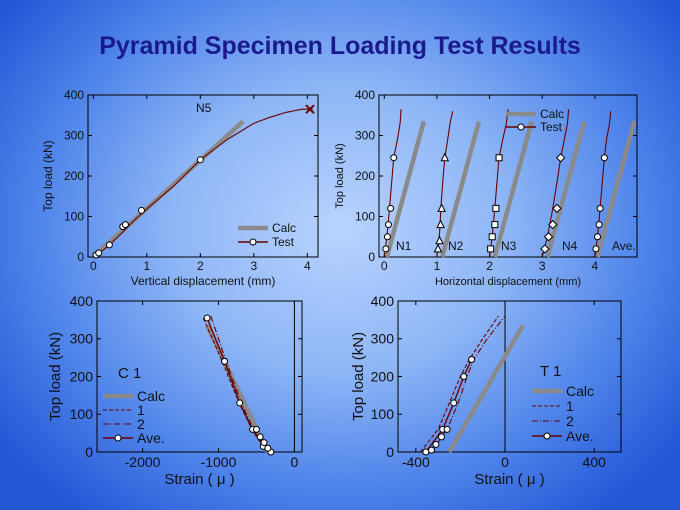 This screenshot has width=680, height=510. Describe the element at coordinates (456, 246) in the screenshot. I see `annotation-label: N2` at that location.